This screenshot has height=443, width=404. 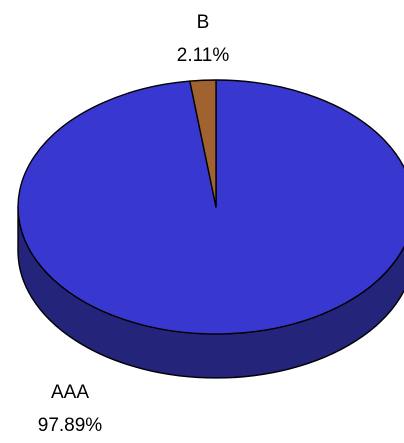 What do you see at coordinates (203, 22) in the screenshot?
I see `slice-label-b: B` at bounding box center [203, 22].